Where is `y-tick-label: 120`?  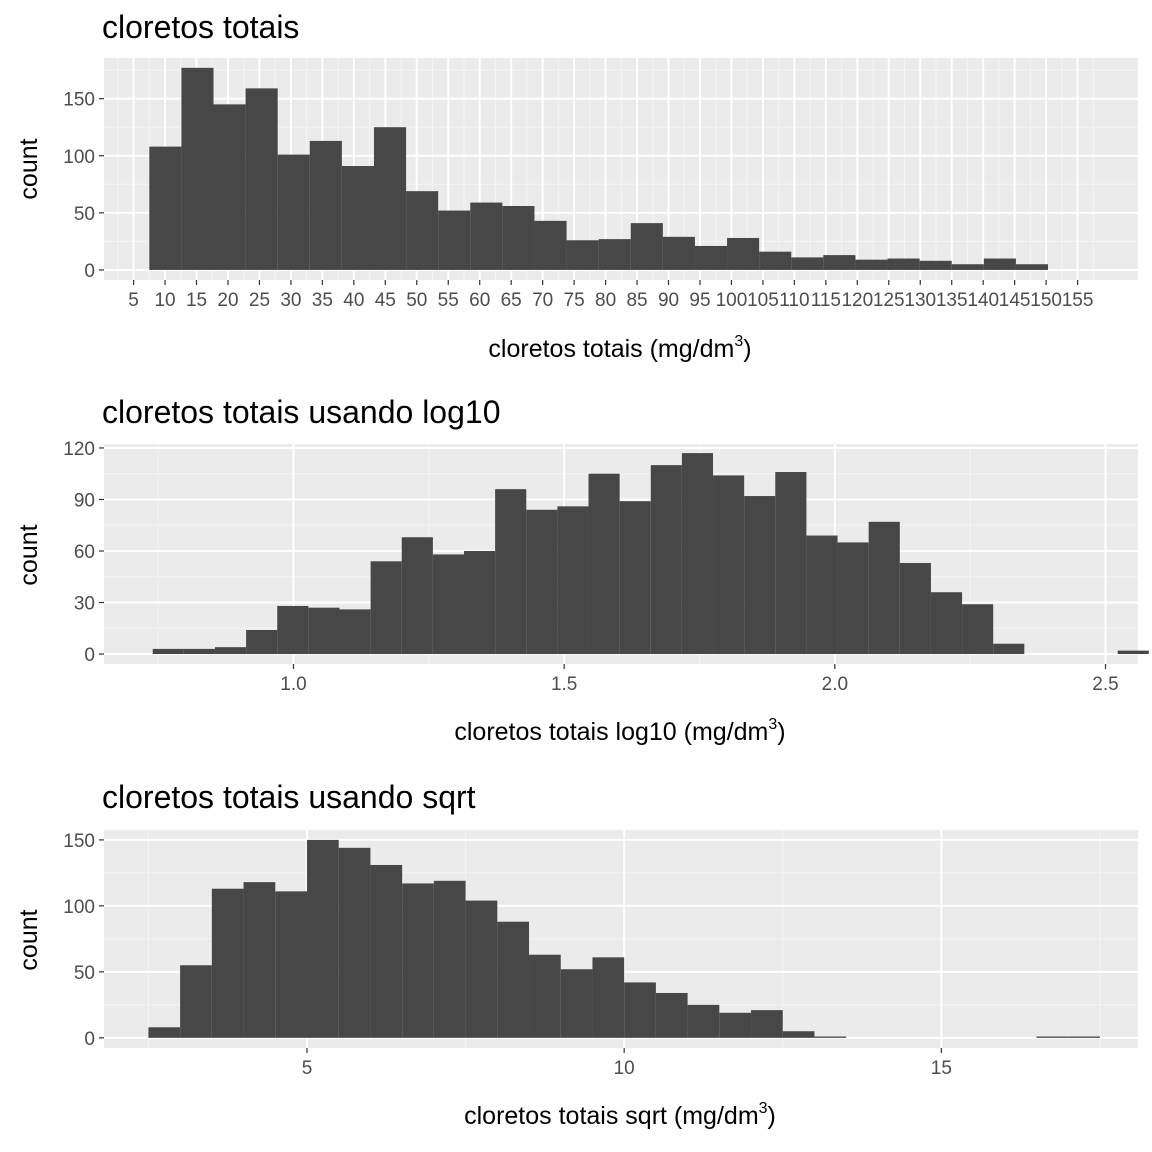 y-tick-label: 120 is located at coordinates (79, 449).